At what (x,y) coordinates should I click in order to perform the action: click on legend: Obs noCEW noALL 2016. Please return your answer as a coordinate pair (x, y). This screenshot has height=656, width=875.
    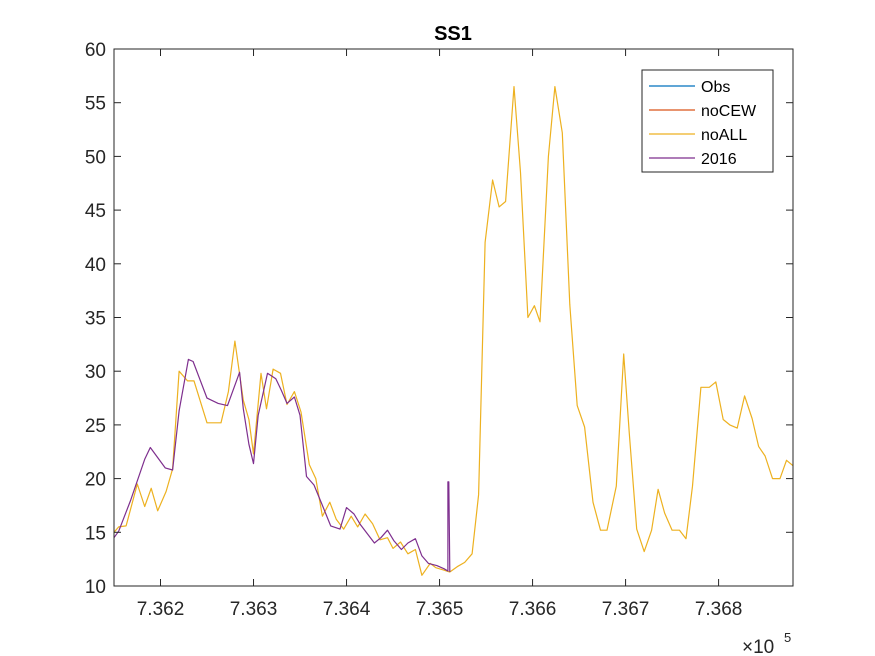
    Looking at the image, I should click on (707, 121).